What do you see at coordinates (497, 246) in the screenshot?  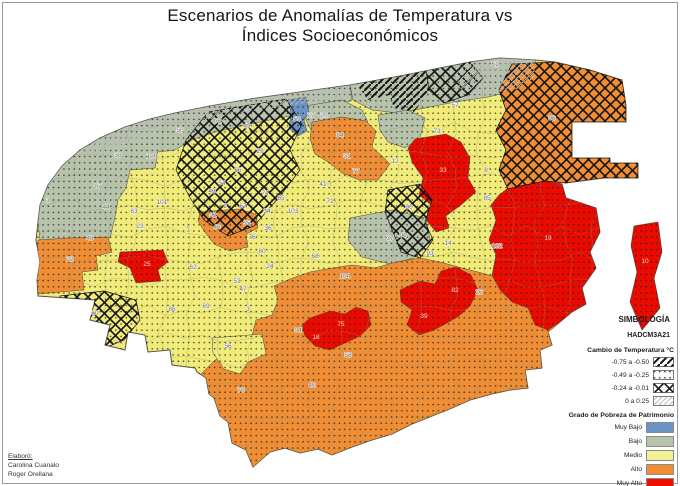 I see `municipality-number-label: 102` at bounding box center [497, 246].